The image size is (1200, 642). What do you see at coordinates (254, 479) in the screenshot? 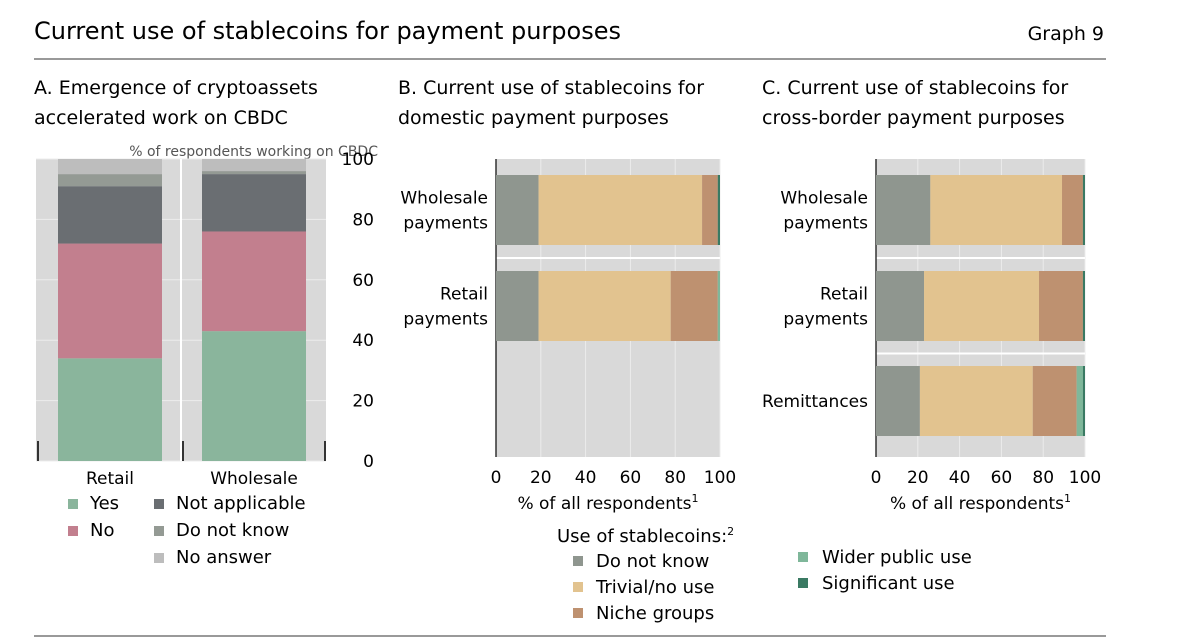
I see `panel-a-category-label: Wholesale` at bounding box center [254, 479].